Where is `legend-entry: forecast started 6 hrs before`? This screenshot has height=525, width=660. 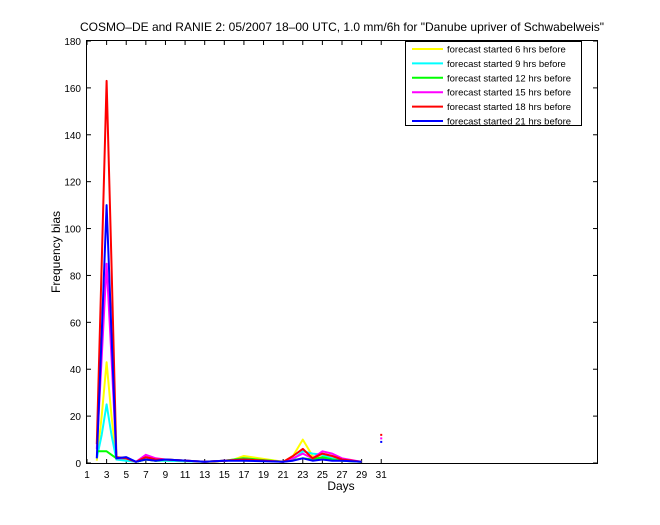
legend-entry: forecast started 6 hrs before is located at coordinates (506, 50).